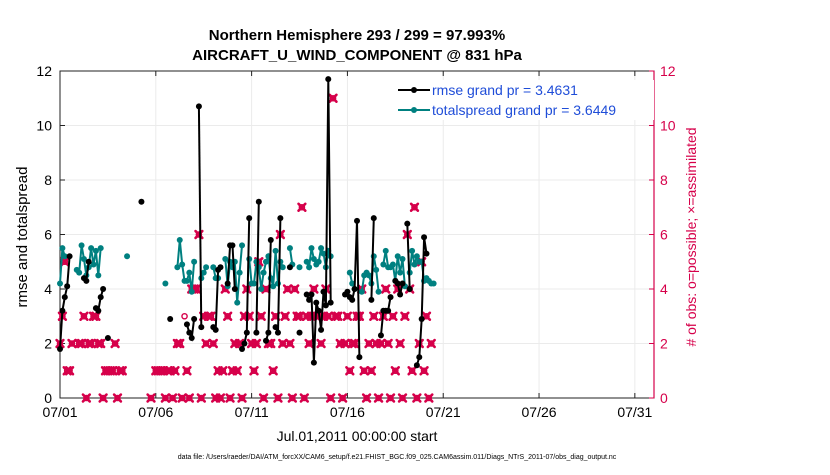 Image resolution: width=830 pixels, height=475 pixels. I want to click on y-tick-label-left-3: 6, so click(48, 235).